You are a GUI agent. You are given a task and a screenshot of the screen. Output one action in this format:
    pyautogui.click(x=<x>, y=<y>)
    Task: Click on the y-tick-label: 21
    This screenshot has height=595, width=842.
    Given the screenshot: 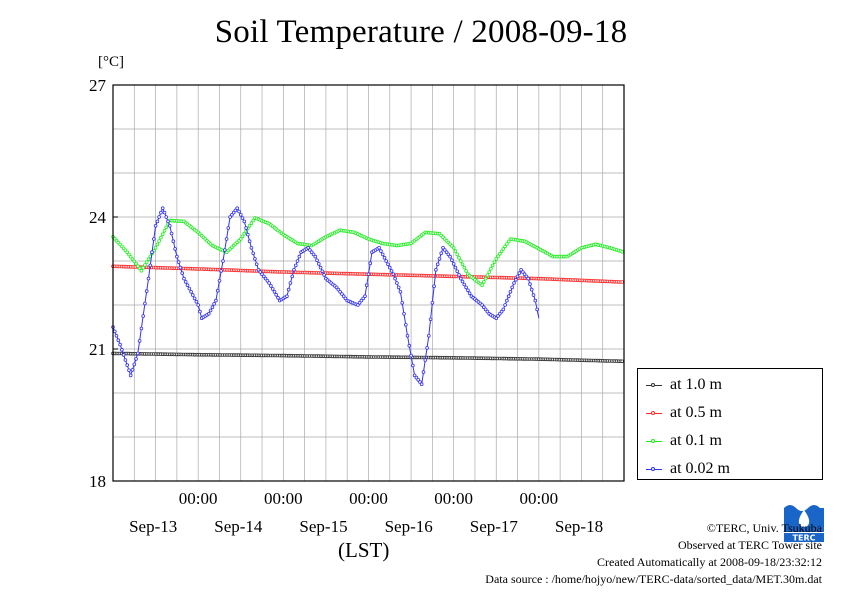 What is the action you would take?
    pyautogui.click(x=97, y=349)
    